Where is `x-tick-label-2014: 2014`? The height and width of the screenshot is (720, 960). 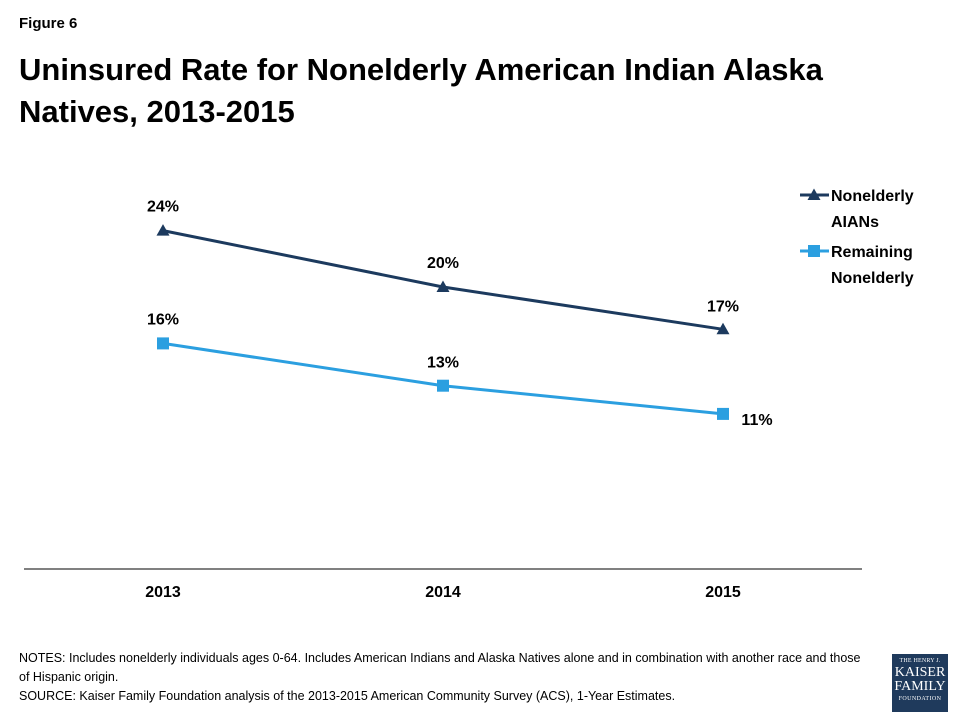
x-tick-label-2014: 2014 is located at coordinates (443, 592).